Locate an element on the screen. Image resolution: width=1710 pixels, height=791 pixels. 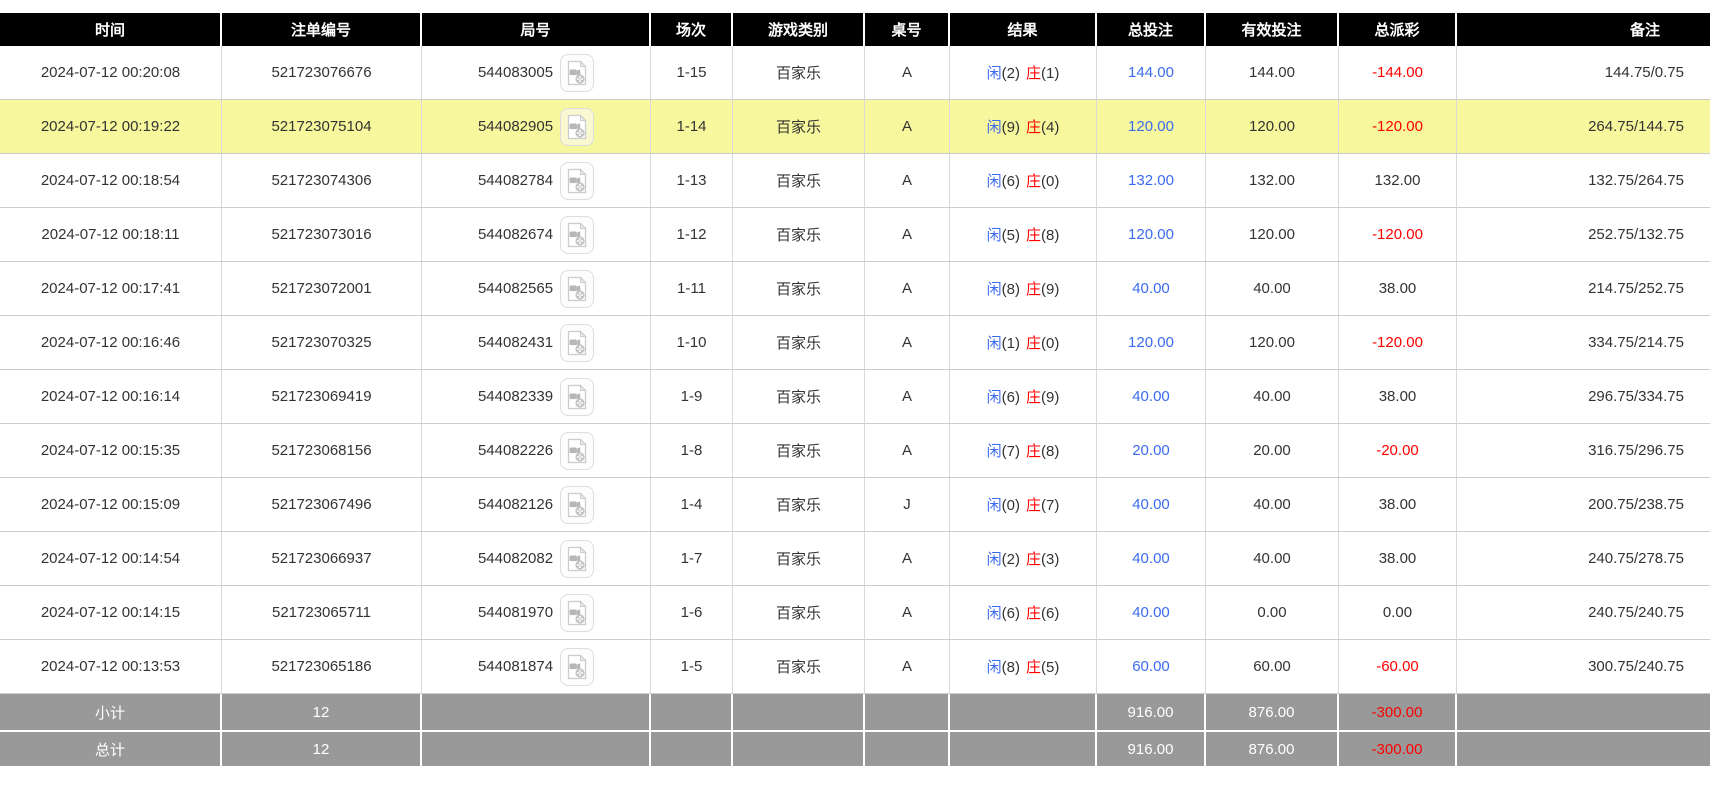
cell-session: 1-10 is located at coordinates (692, 342).